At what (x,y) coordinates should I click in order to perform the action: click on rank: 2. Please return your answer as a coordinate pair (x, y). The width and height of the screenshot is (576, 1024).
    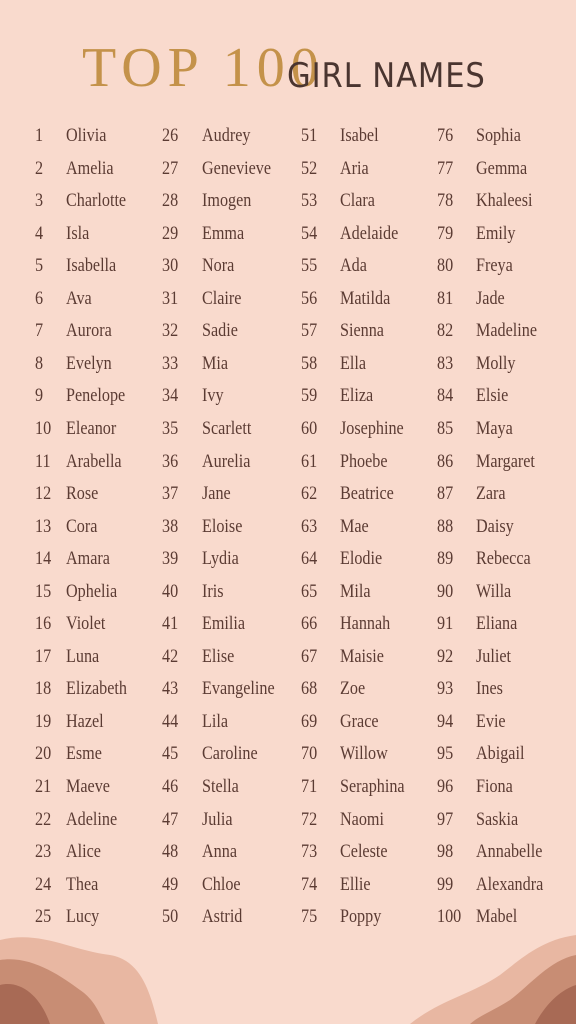
    Looking at the image, I should click on (39, 168).